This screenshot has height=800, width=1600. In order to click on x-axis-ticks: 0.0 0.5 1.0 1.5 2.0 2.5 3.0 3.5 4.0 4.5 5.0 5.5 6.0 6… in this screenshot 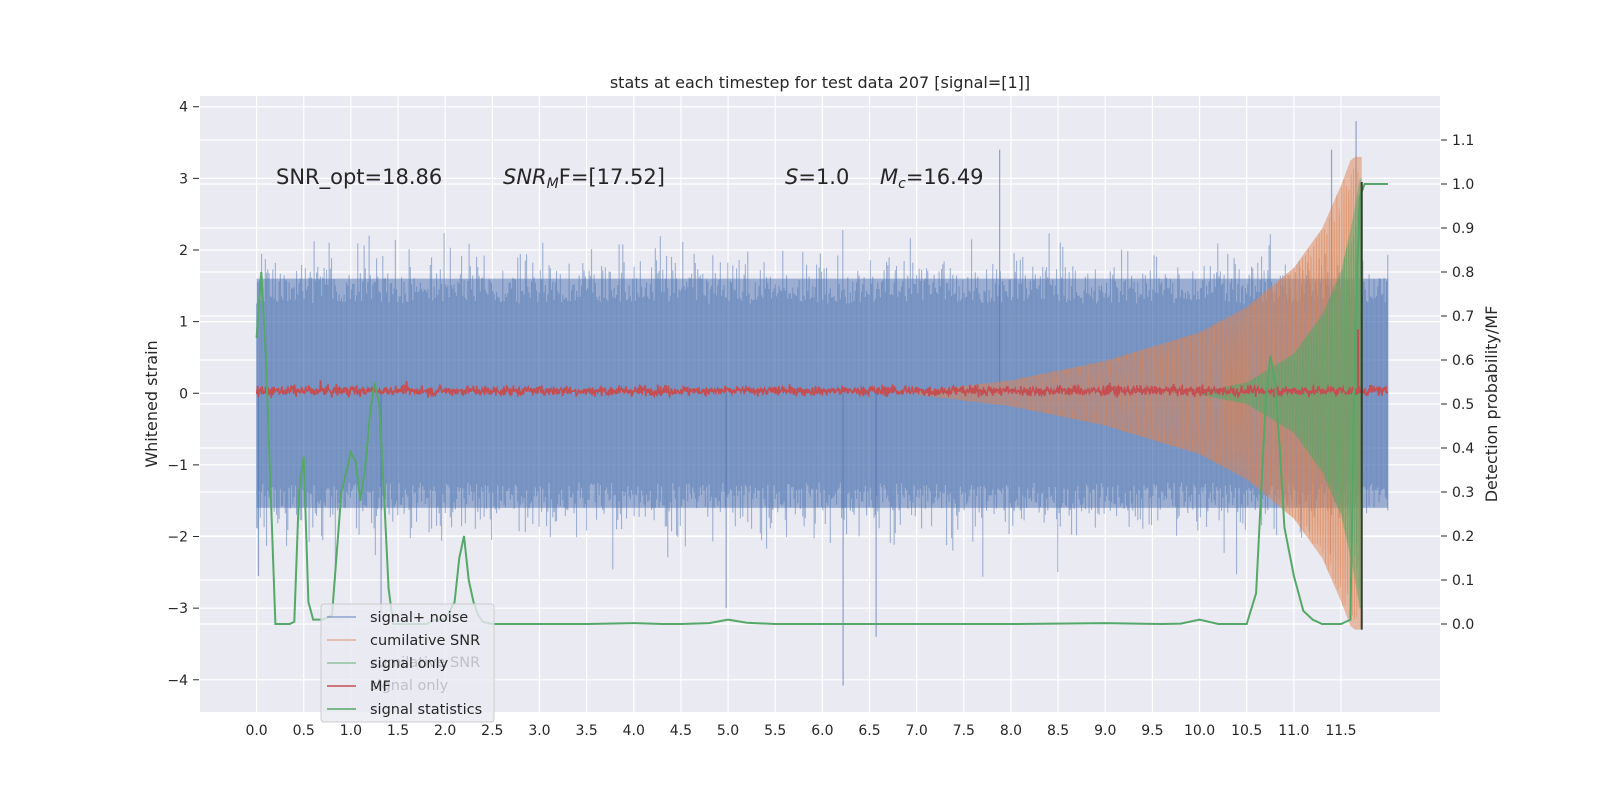, I will do `click(800, 731)`.